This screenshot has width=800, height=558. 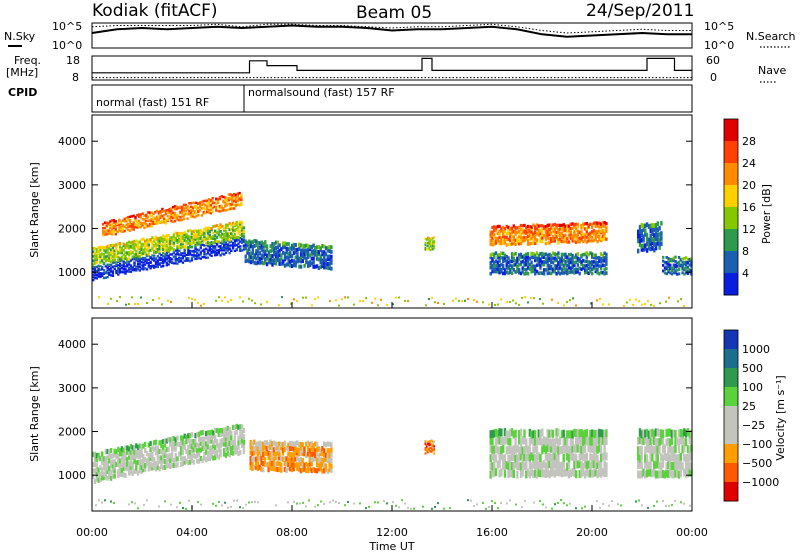 What do you see at coordinates (192, 532) in the screenshot?
I see `time-tick-label: 04:00` at bounding box center [192, 532].